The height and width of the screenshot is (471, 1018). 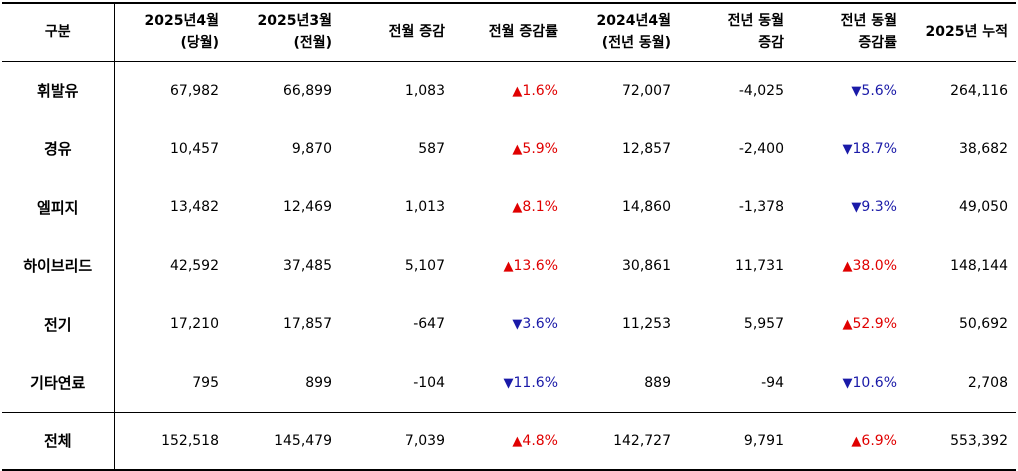 What do you see at coordinates (194, 324) in the screenshot?
I see `cell-current-month: 17,210` at bounding box center [194, 324].